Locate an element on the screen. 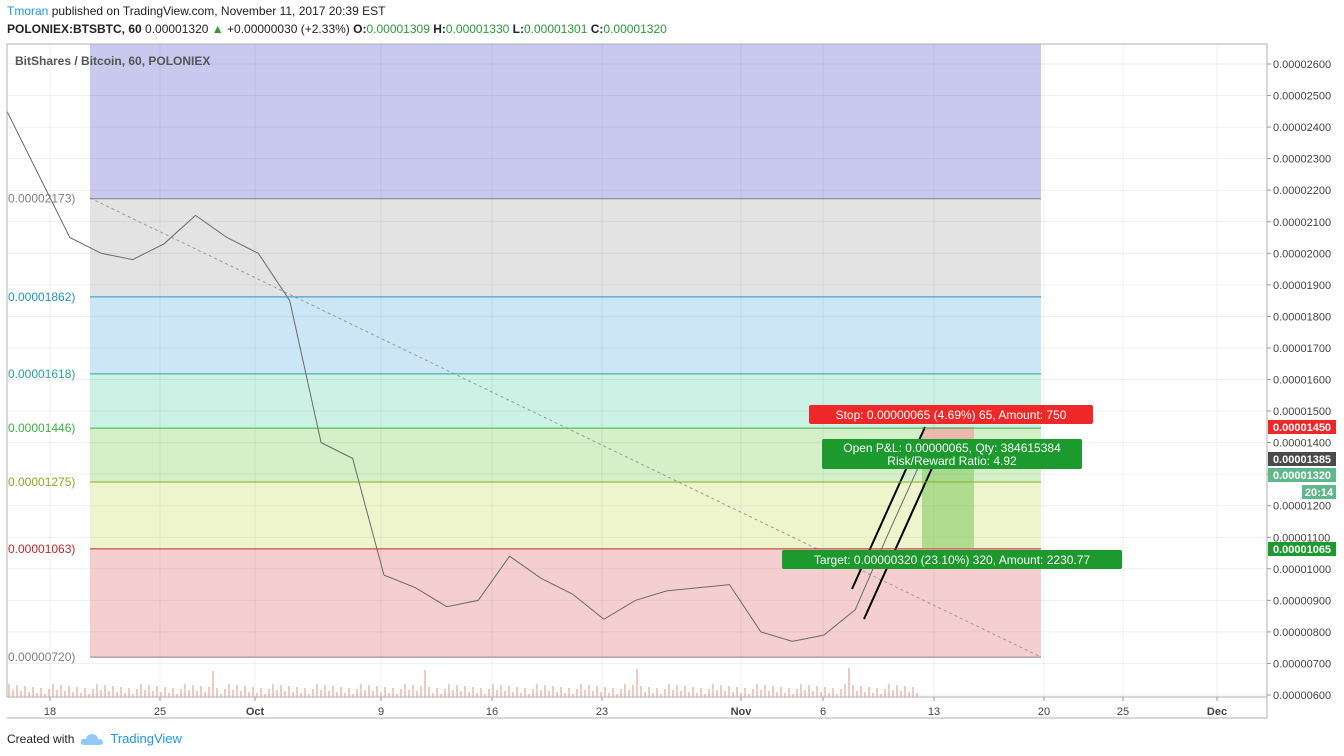 Image resolution: width=1344 pixels, height=756 pixels. tradingview-link: TradingView is located at coordinates (146, 738).